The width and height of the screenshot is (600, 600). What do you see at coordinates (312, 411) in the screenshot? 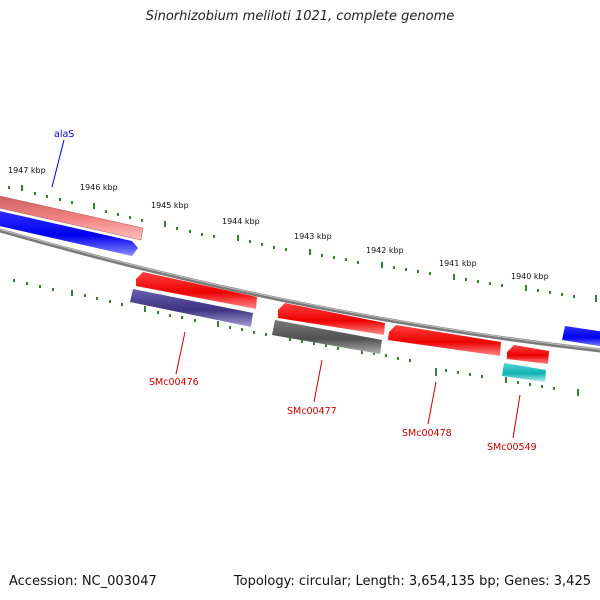
I see `gene-label-smc00477: SMc00477` at bounding box center [312, 411].